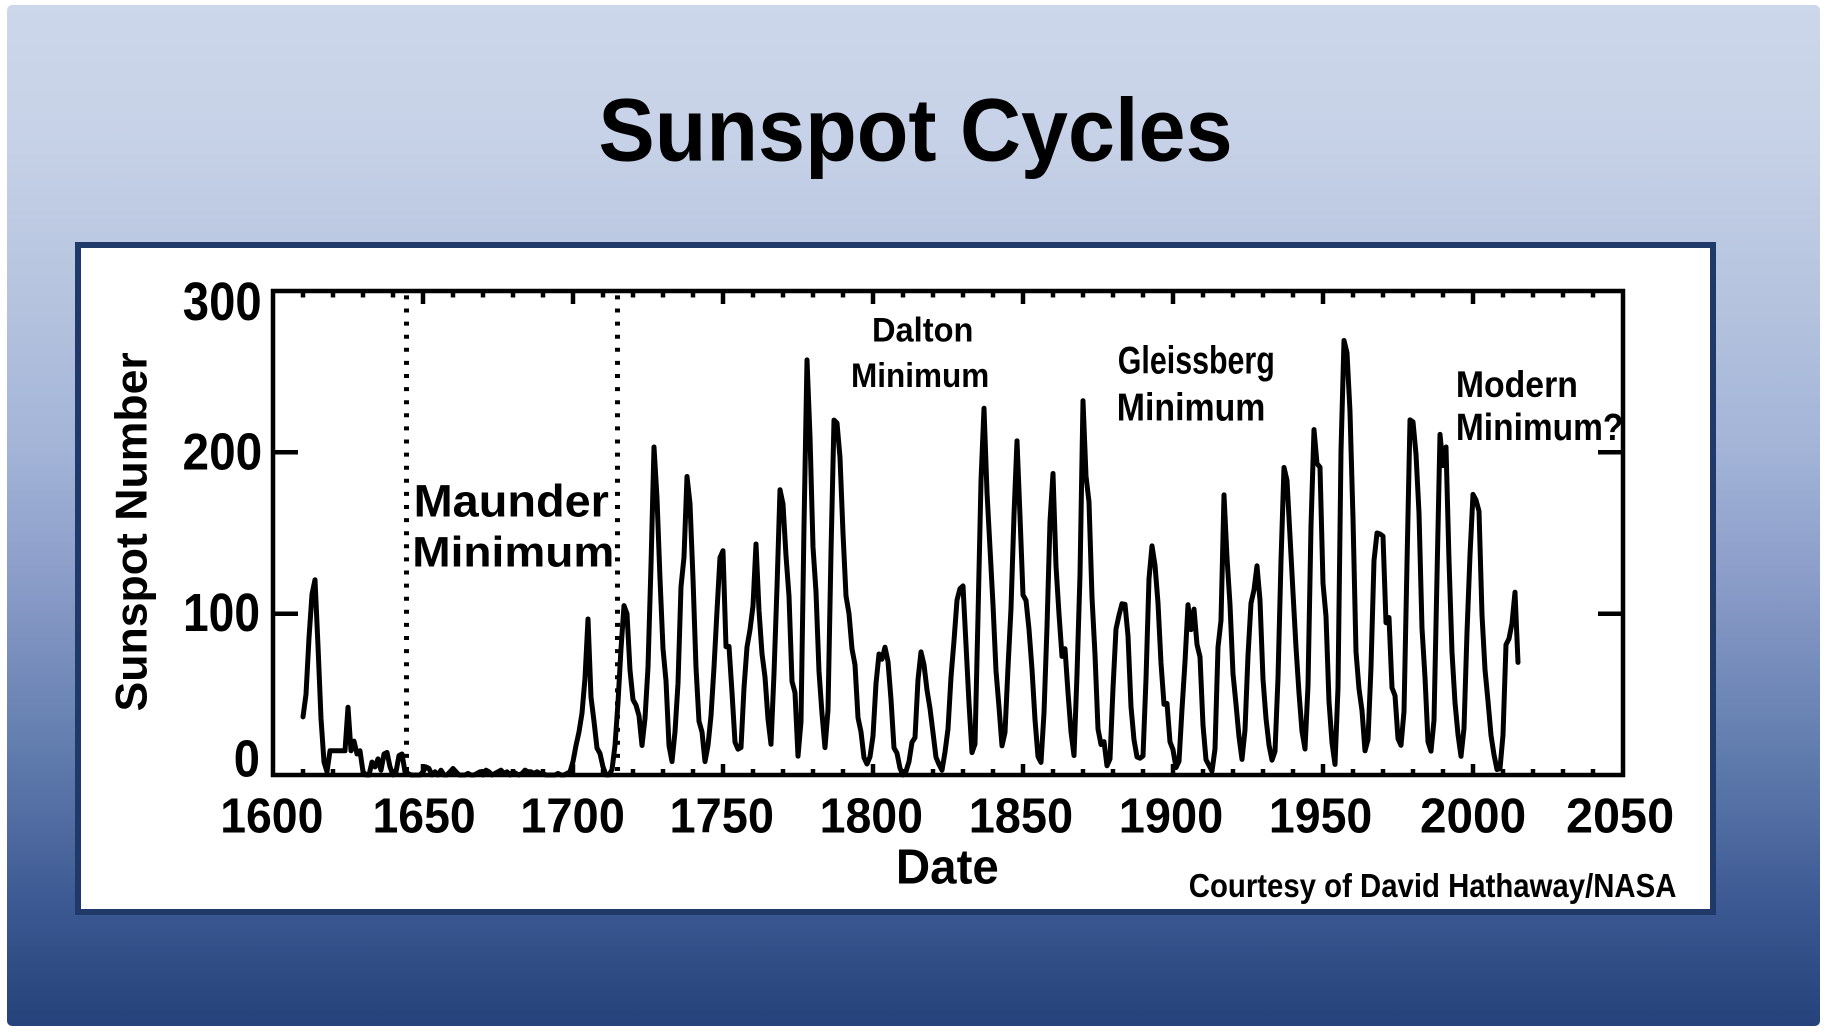 The height and width of the screenshot is (1035, 1826). Describe the element at coordinates (1473, 816) in the screenshot. I see `svg-text: 2000` at that location.